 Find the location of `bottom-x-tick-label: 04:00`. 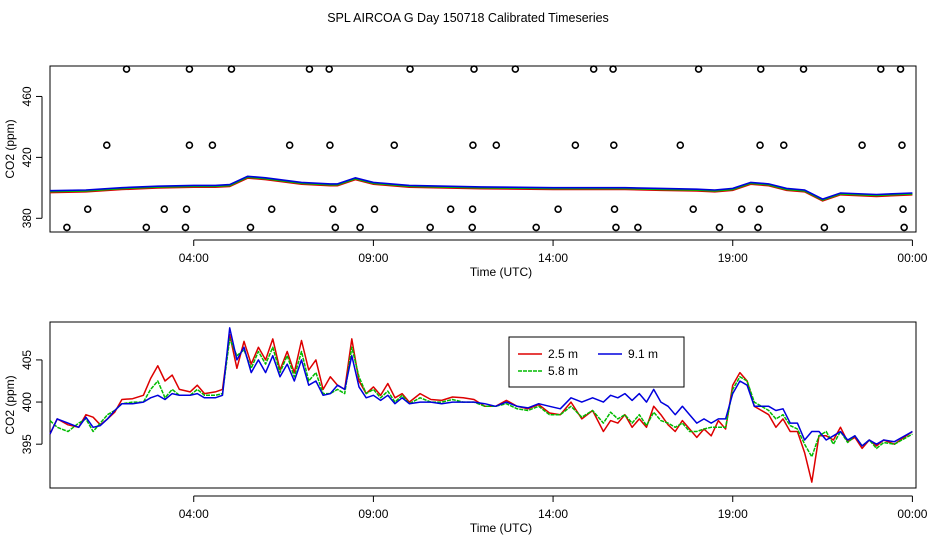

bottom-x-tick-label: 04:00 is located at coordinates (194, 514).